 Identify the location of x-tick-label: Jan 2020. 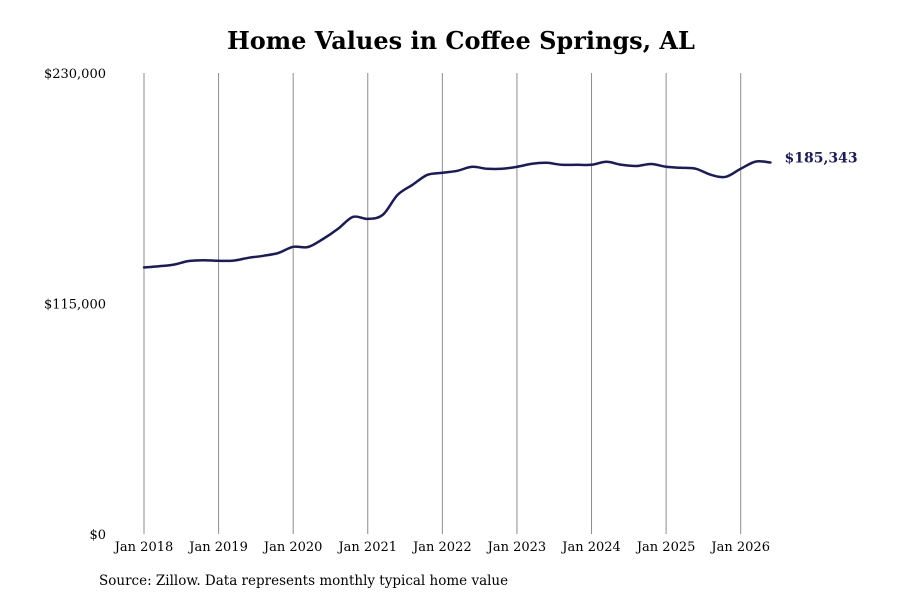
(292, 547).